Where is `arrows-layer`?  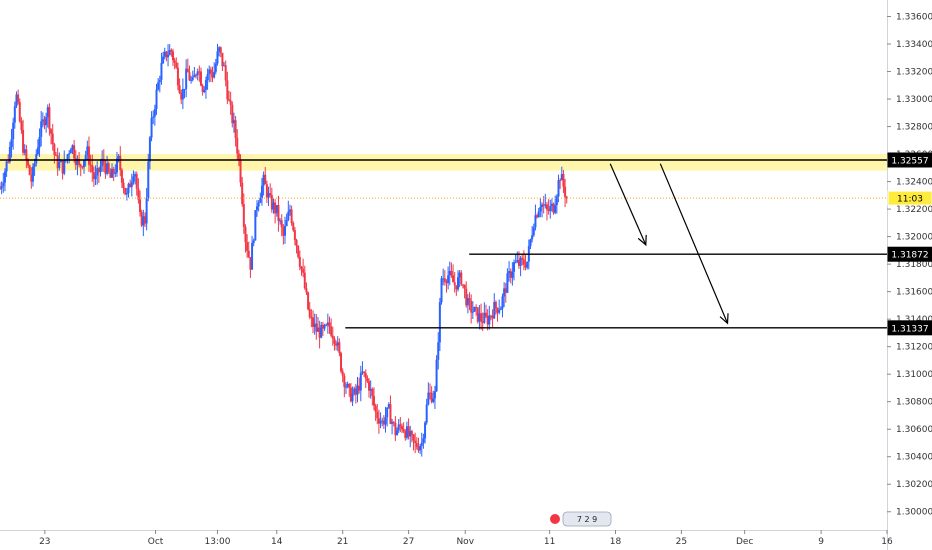 arrows-layer is located at coordinates (669, 244).